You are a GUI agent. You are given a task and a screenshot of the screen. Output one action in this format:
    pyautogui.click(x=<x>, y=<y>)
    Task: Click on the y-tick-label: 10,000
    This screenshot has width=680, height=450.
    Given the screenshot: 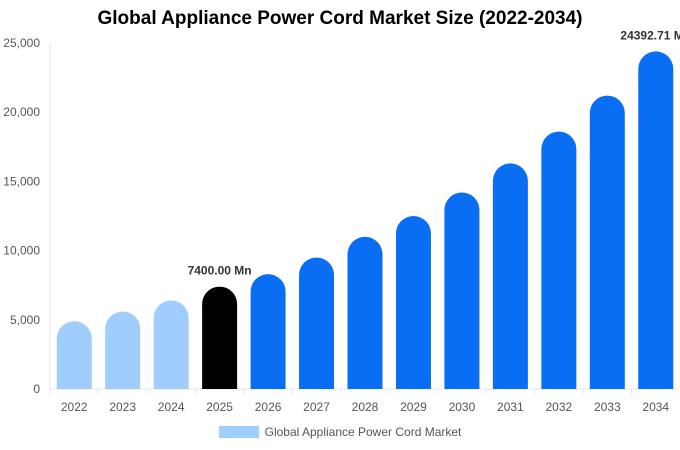 What is the action you would take?
    pyautogui.click(x=21, y=251)
    